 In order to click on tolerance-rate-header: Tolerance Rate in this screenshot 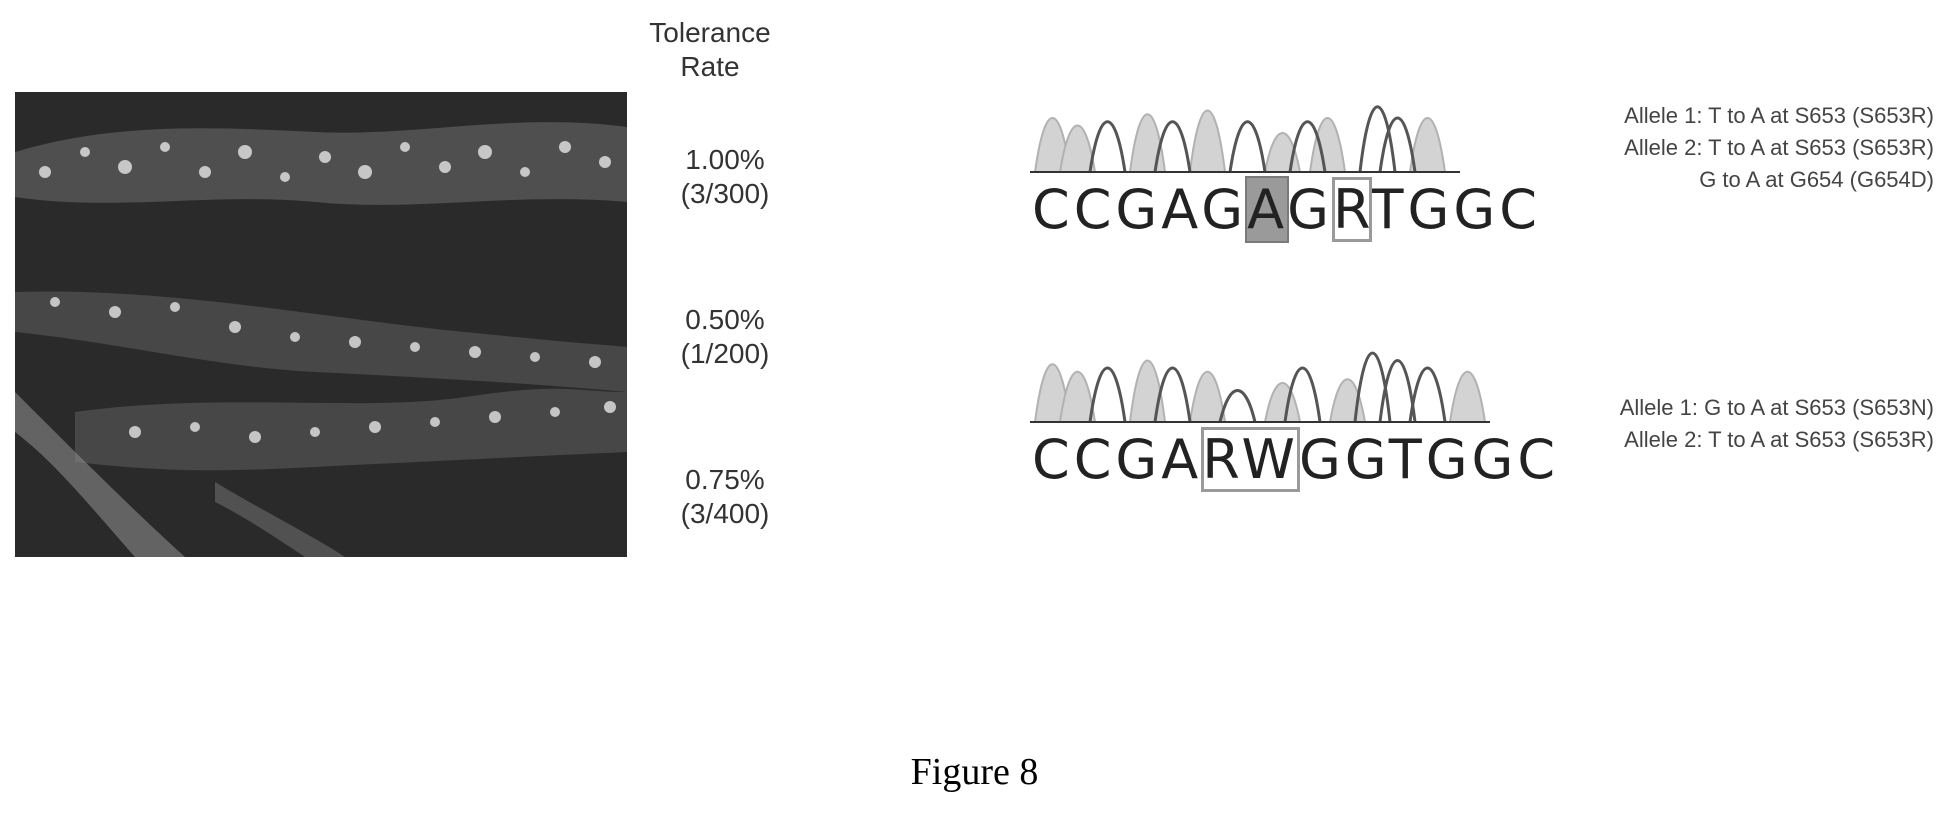, I will do `click(710, 50)`.